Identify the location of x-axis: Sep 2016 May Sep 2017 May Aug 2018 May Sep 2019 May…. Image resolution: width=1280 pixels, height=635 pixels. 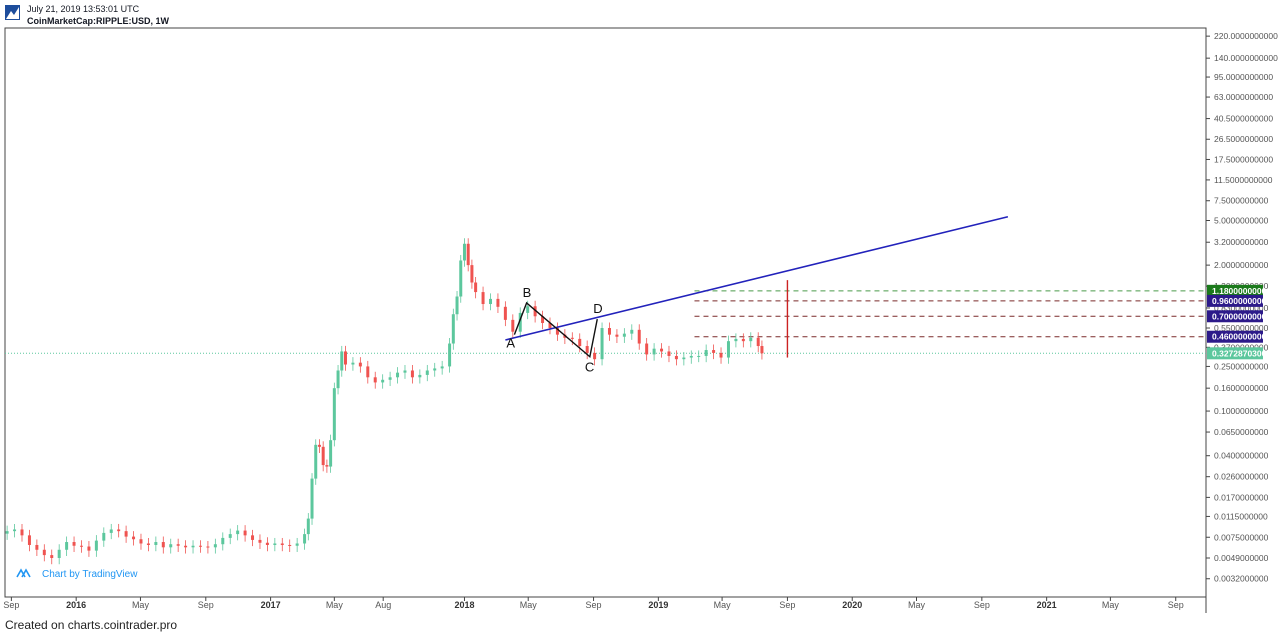
(593, 603).